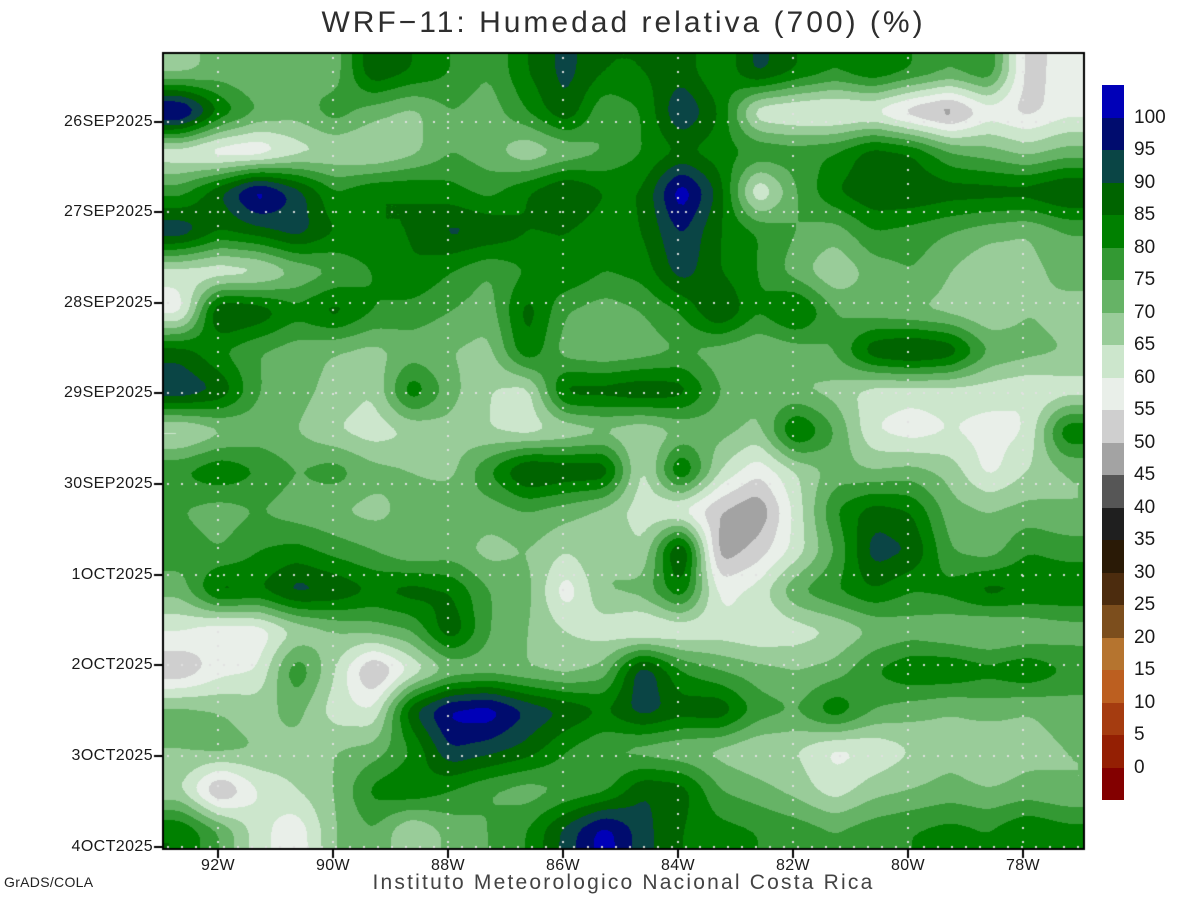  What do you see at coordinates (108, 211) in the screenshot?
I see `y-axis-label: 27SEP2025` at bounding box center [108, 211].